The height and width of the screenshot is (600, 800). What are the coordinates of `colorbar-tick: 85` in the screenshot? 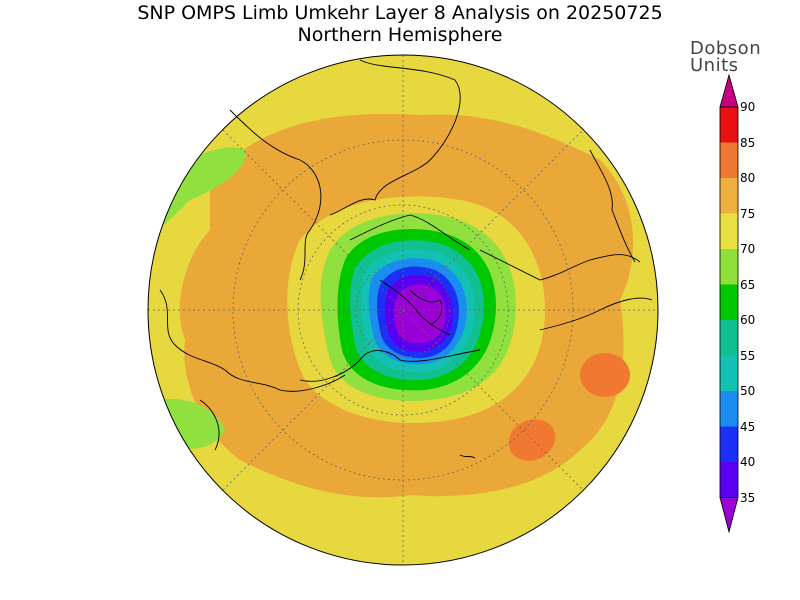 It's located at (747, 143).